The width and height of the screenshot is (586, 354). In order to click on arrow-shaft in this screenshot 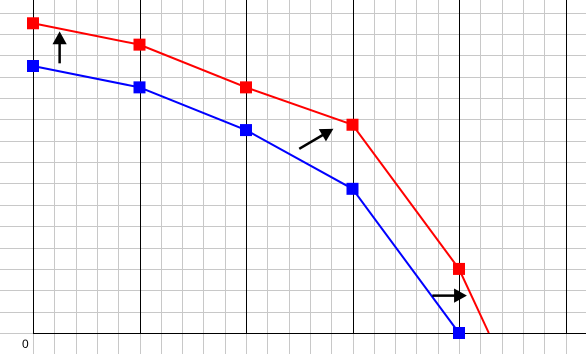, I will do `click(311, 141)`.